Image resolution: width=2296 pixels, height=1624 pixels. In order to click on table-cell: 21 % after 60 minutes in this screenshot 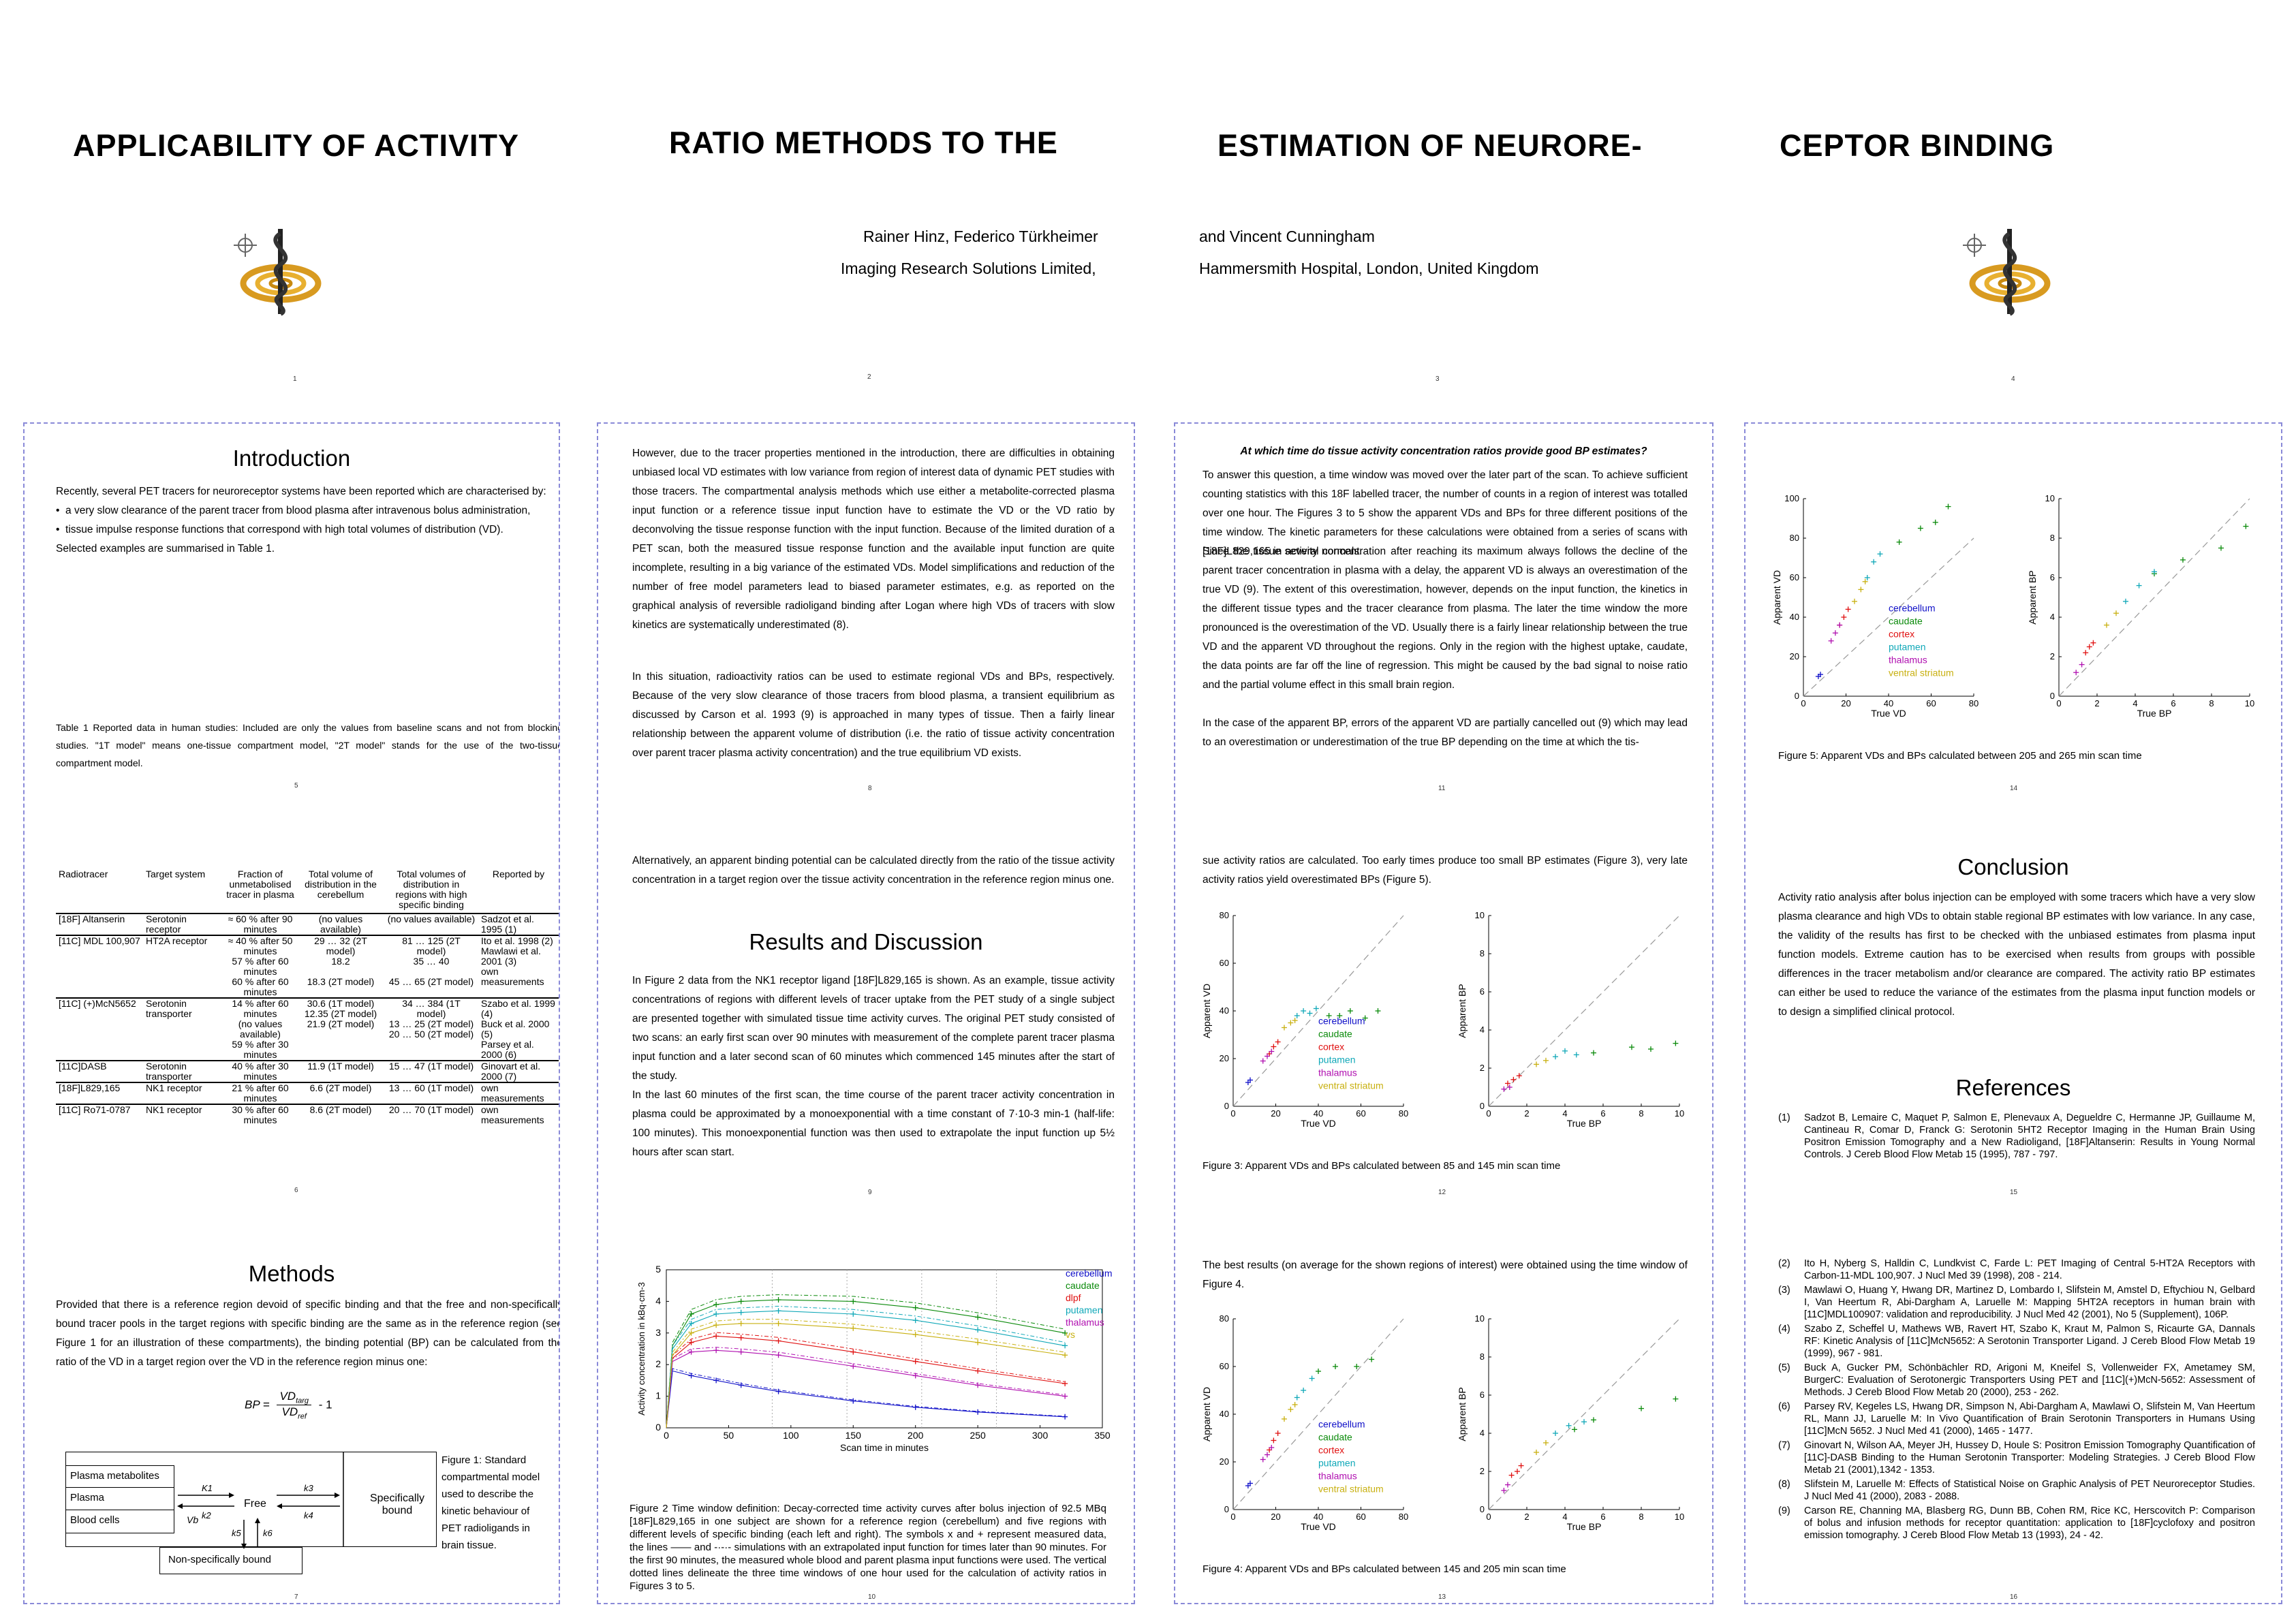, I will do `click(260, 1093)`.